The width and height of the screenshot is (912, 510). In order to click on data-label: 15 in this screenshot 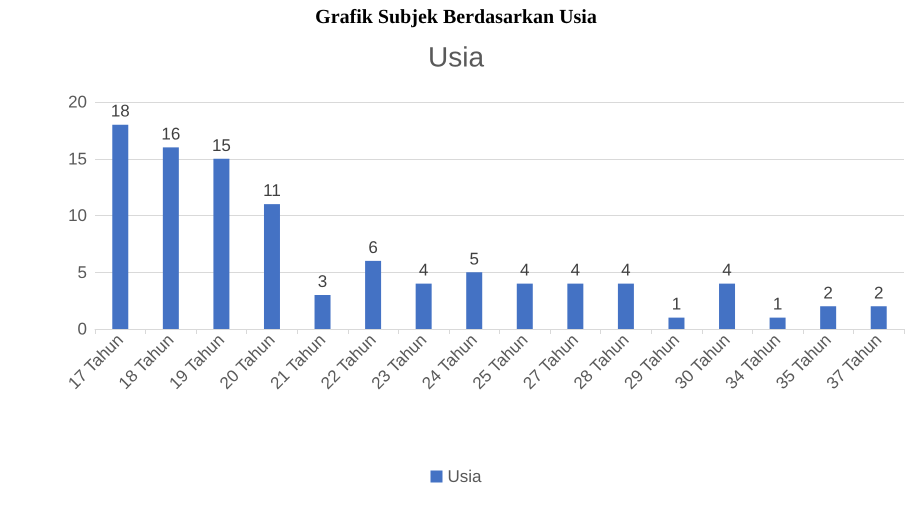, I will do `click(221, 145)`.